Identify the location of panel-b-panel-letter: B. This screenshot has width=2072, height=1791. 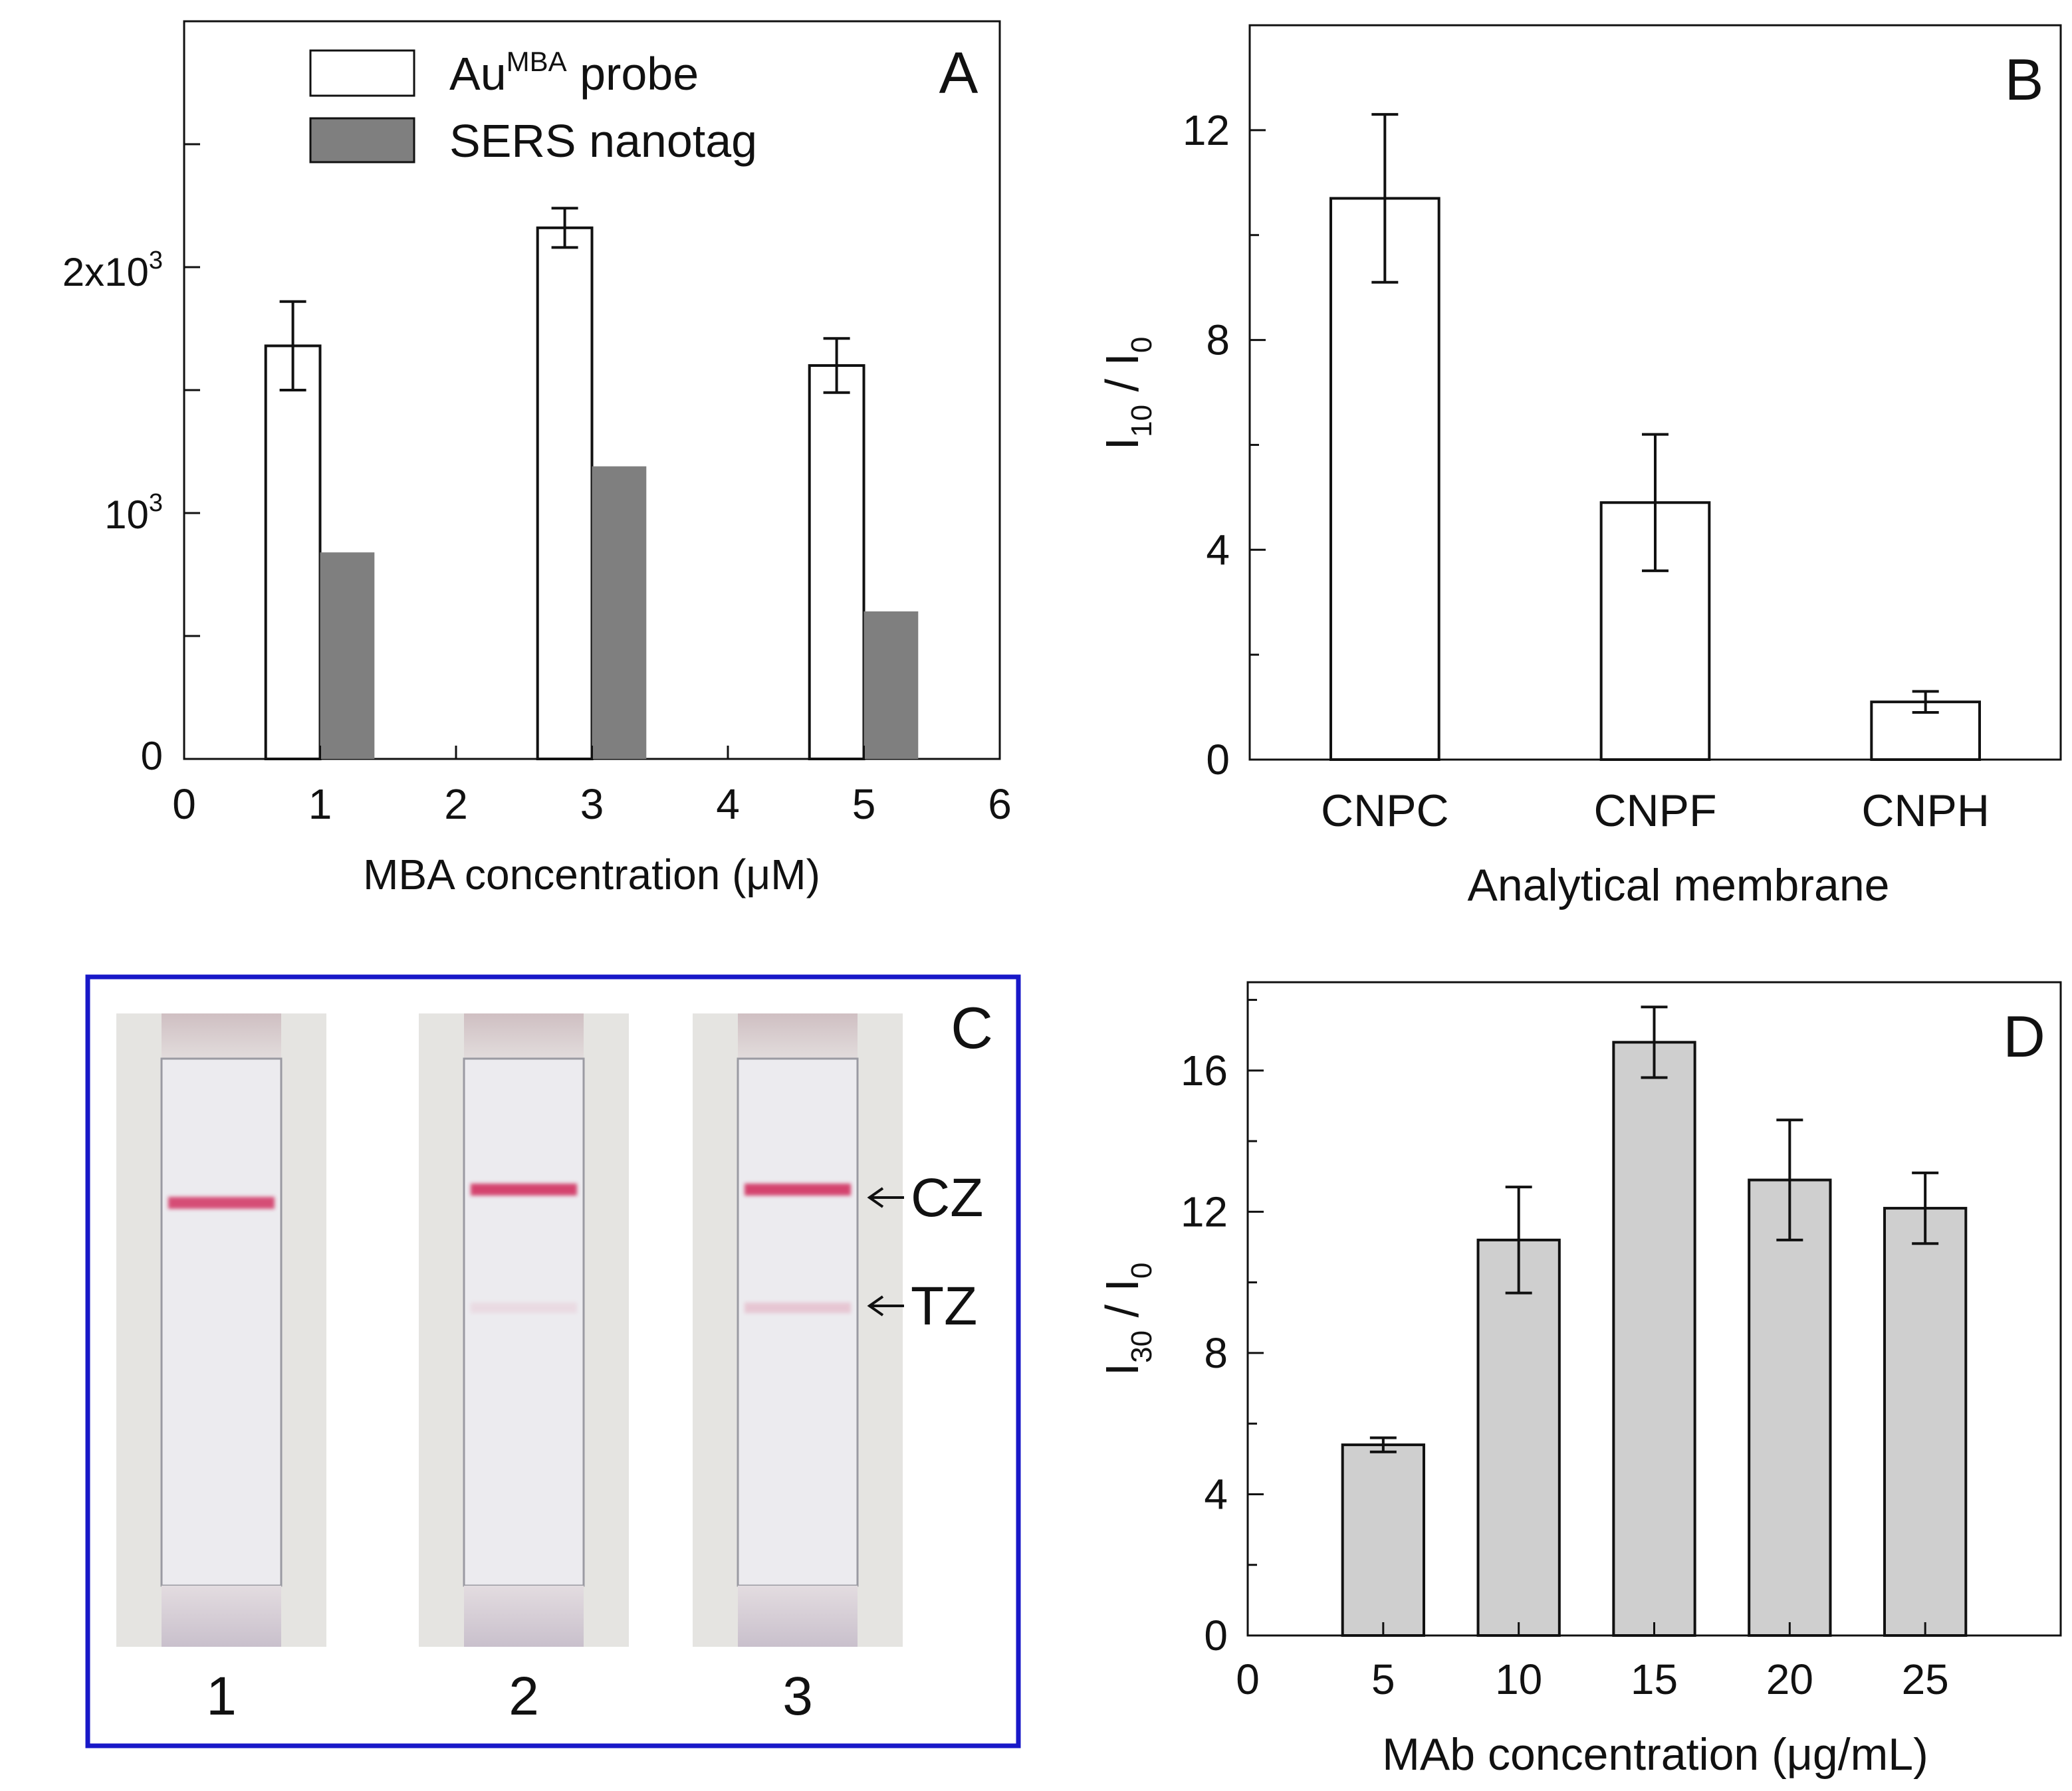
(2024, 79).